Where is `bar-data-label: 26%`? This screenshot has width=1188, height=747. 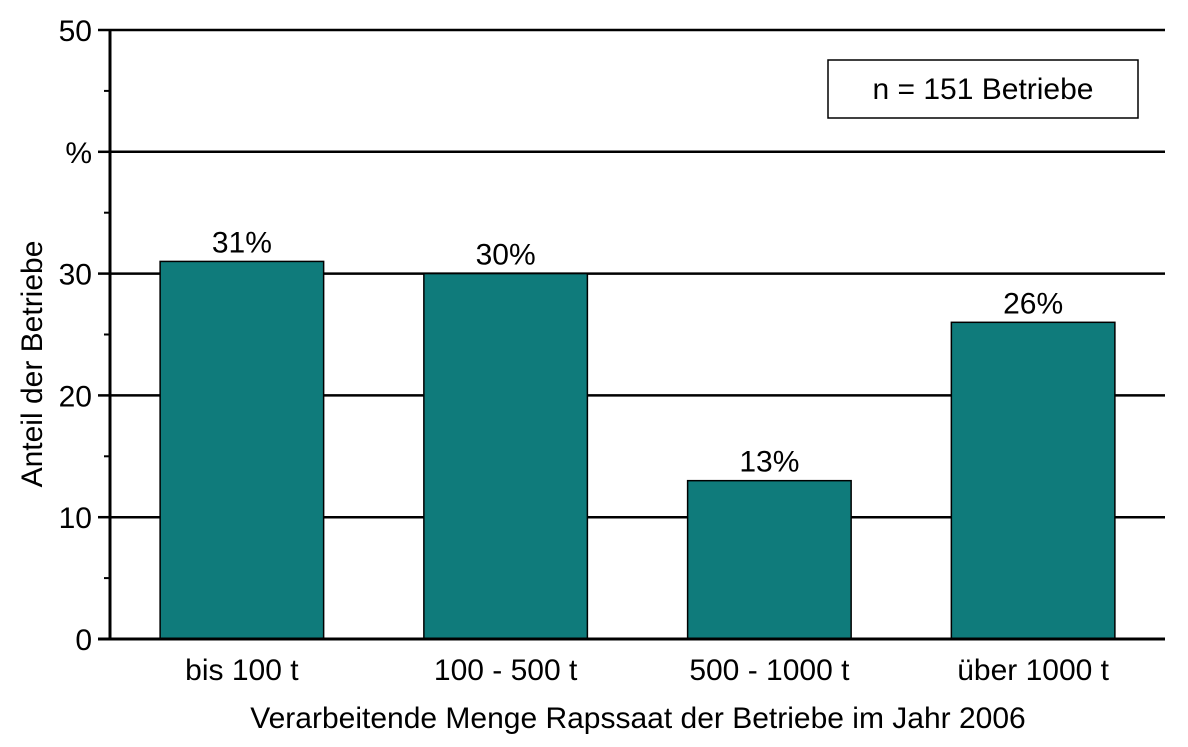
bar-data-label: 26% is located at coordinates (1033, 303).